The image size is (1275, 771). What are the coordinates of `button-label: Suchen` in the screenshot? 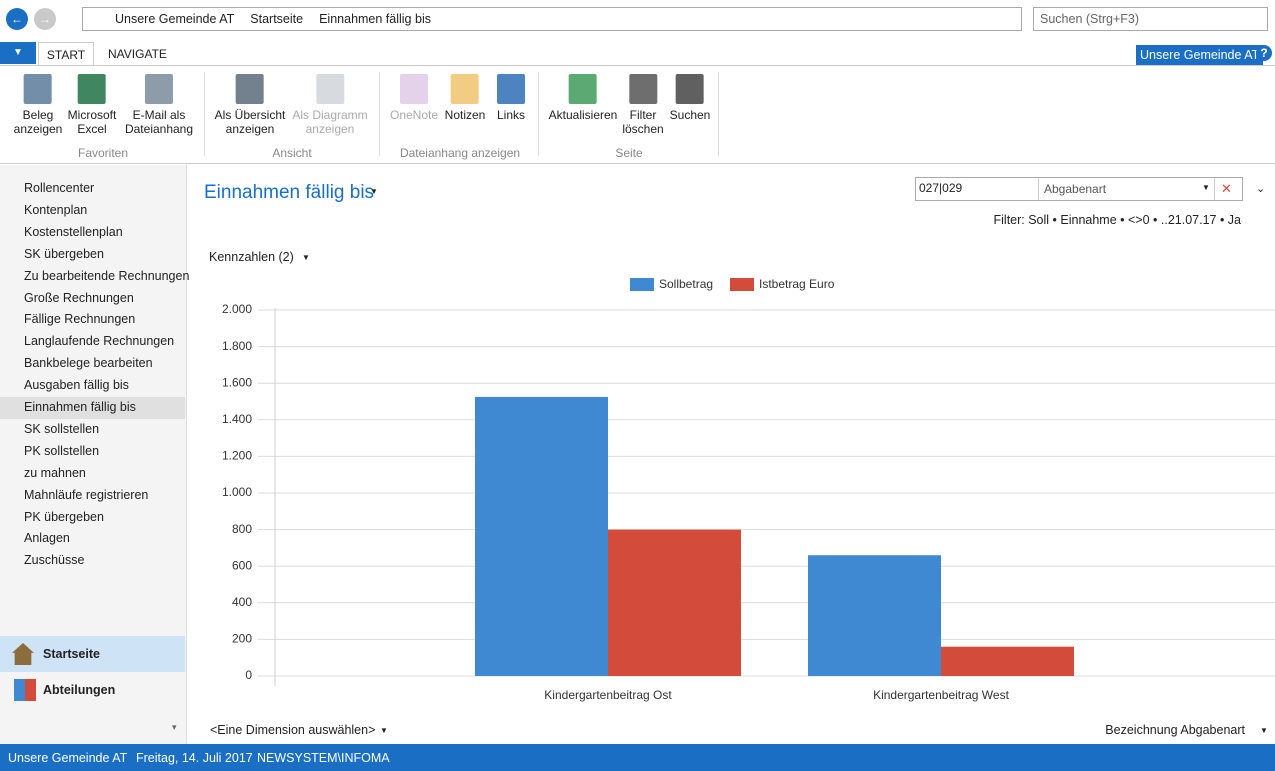 It's located at (690, 115).